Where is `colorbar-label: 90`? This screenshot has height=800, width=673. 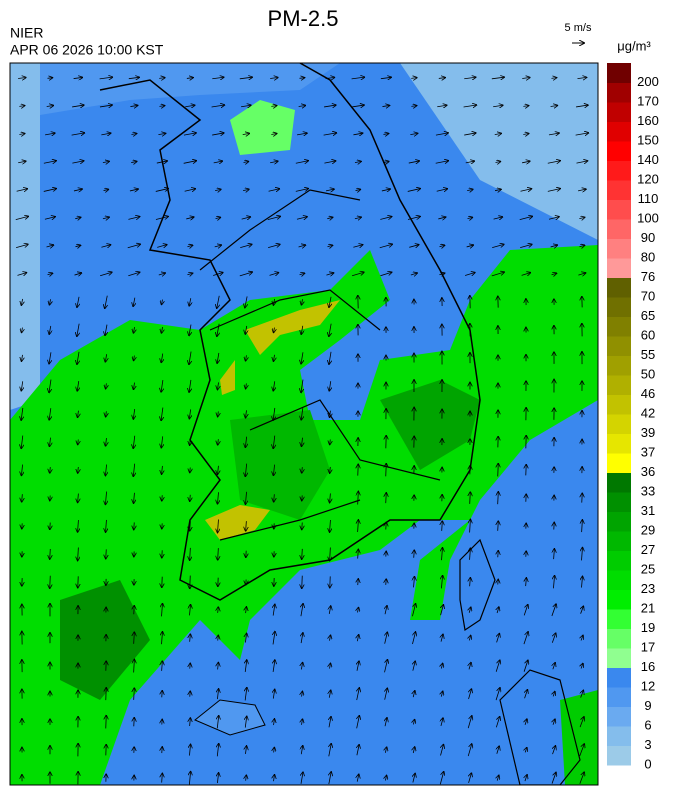 colorbar-label: 90 is located at coordinates (648, 237).